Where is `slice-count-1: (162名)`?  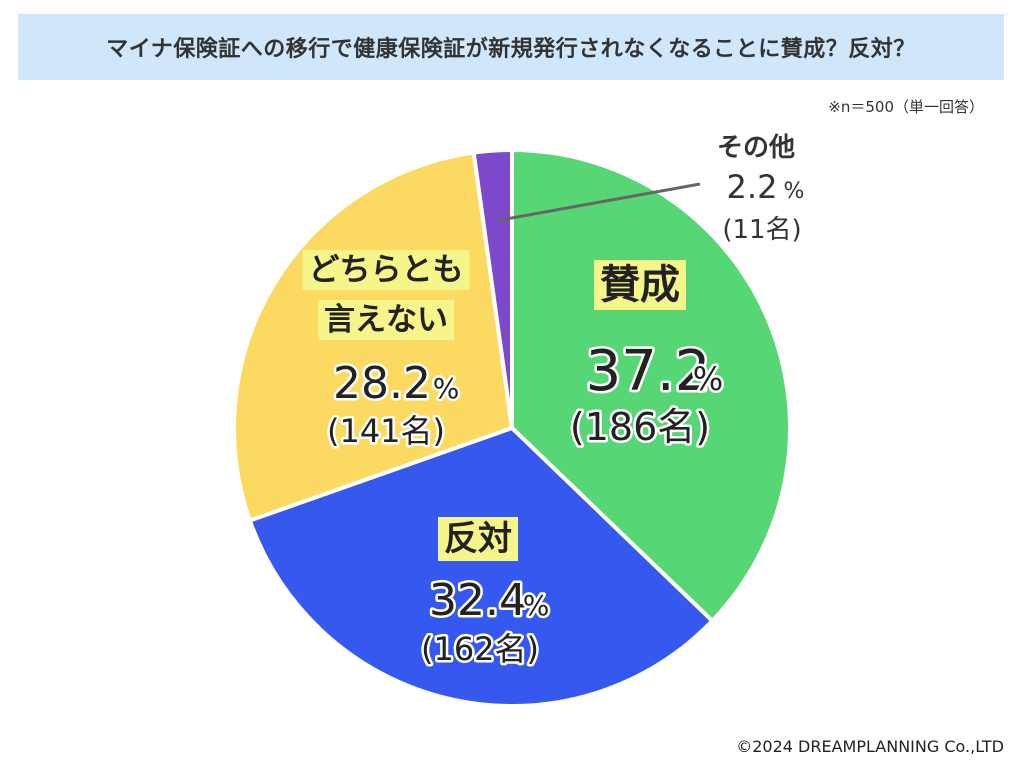
slice-count-1: (162名) is located at coordinates (480, 649).